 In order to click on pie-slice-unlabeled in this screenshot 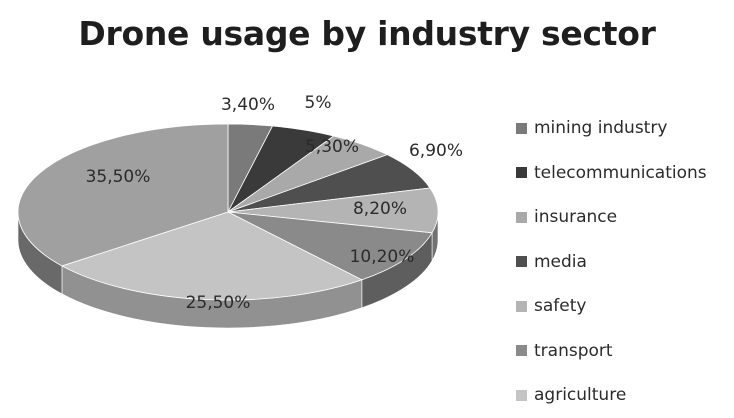, I will do `click(123, 195)`.